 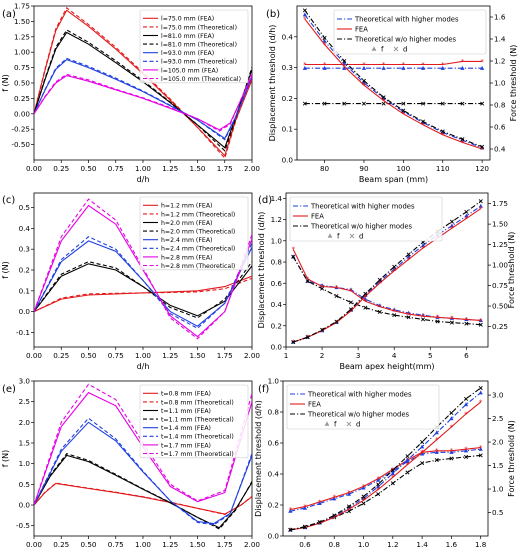 I want to click on x-tick-label: 0.75, so click(x=116, y=355).